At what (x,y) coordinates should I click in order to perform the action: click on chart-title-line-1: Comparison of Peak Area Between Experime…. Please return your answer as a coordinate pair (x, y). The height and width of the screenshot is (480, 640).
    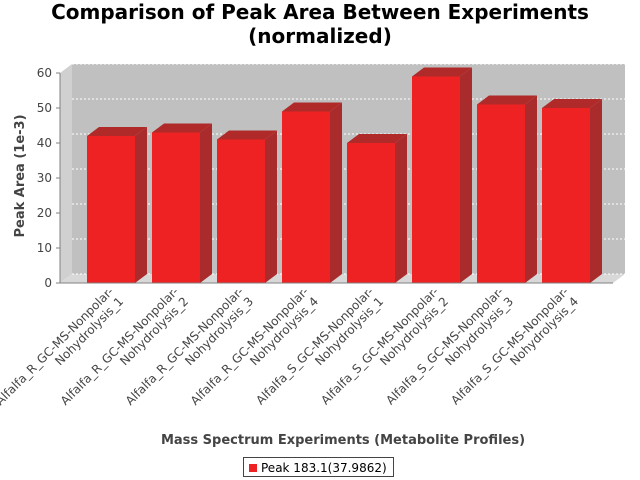
    Looking at the image, I should click on (320, 12).